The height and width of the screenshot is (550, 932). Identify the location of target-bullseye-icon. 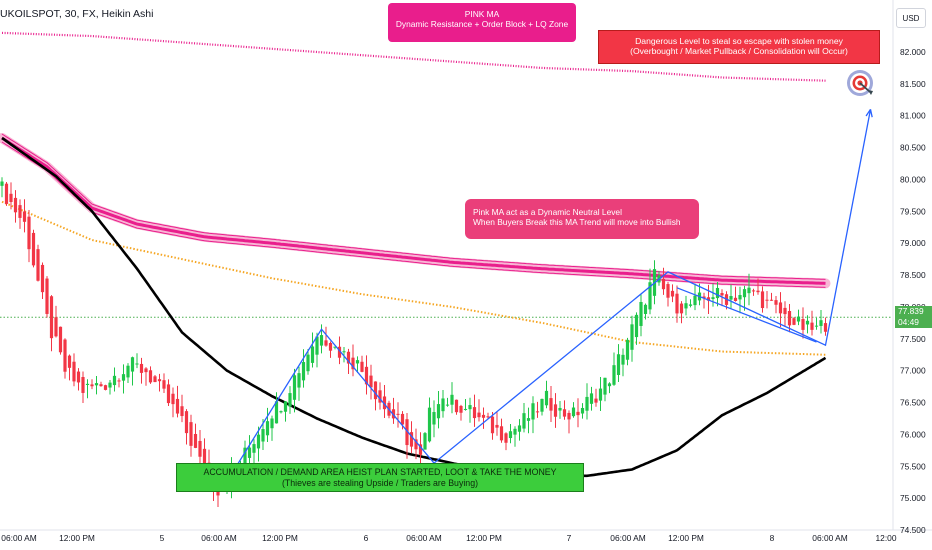
(860, 83).